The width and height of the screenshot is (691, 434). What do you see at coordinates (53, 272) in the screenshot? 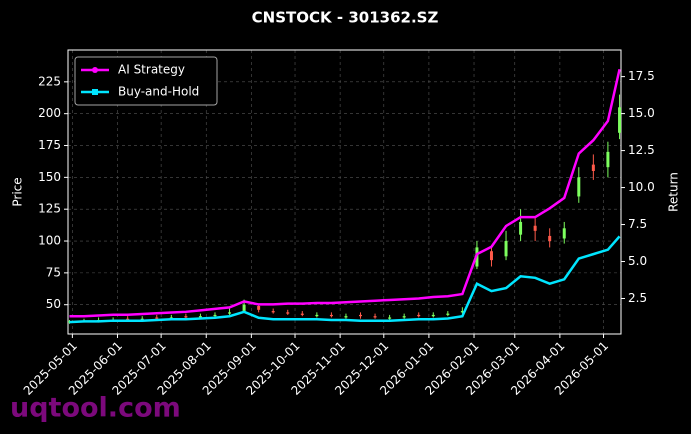
I see `y-tick-label: 75` at bounding box center [53, 272].